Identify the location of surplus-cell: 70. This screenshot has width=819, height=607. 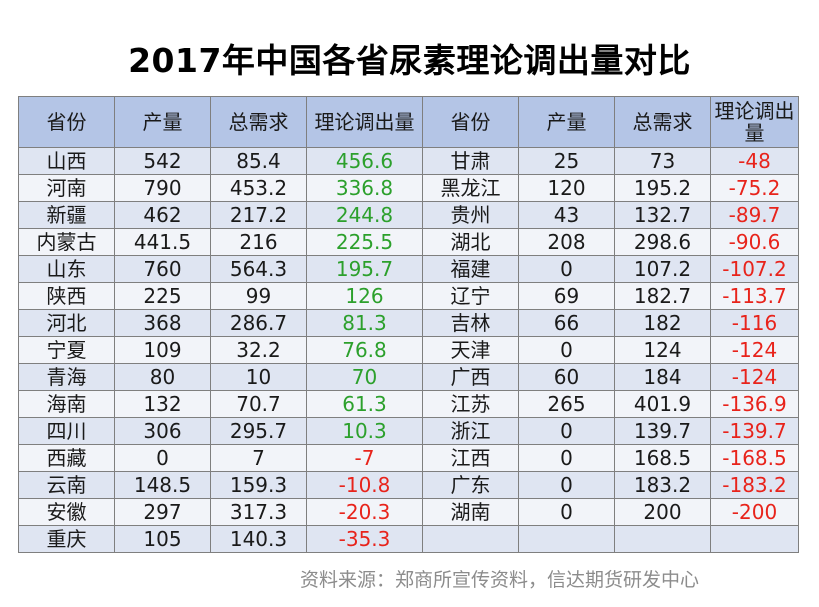
(364, 377).